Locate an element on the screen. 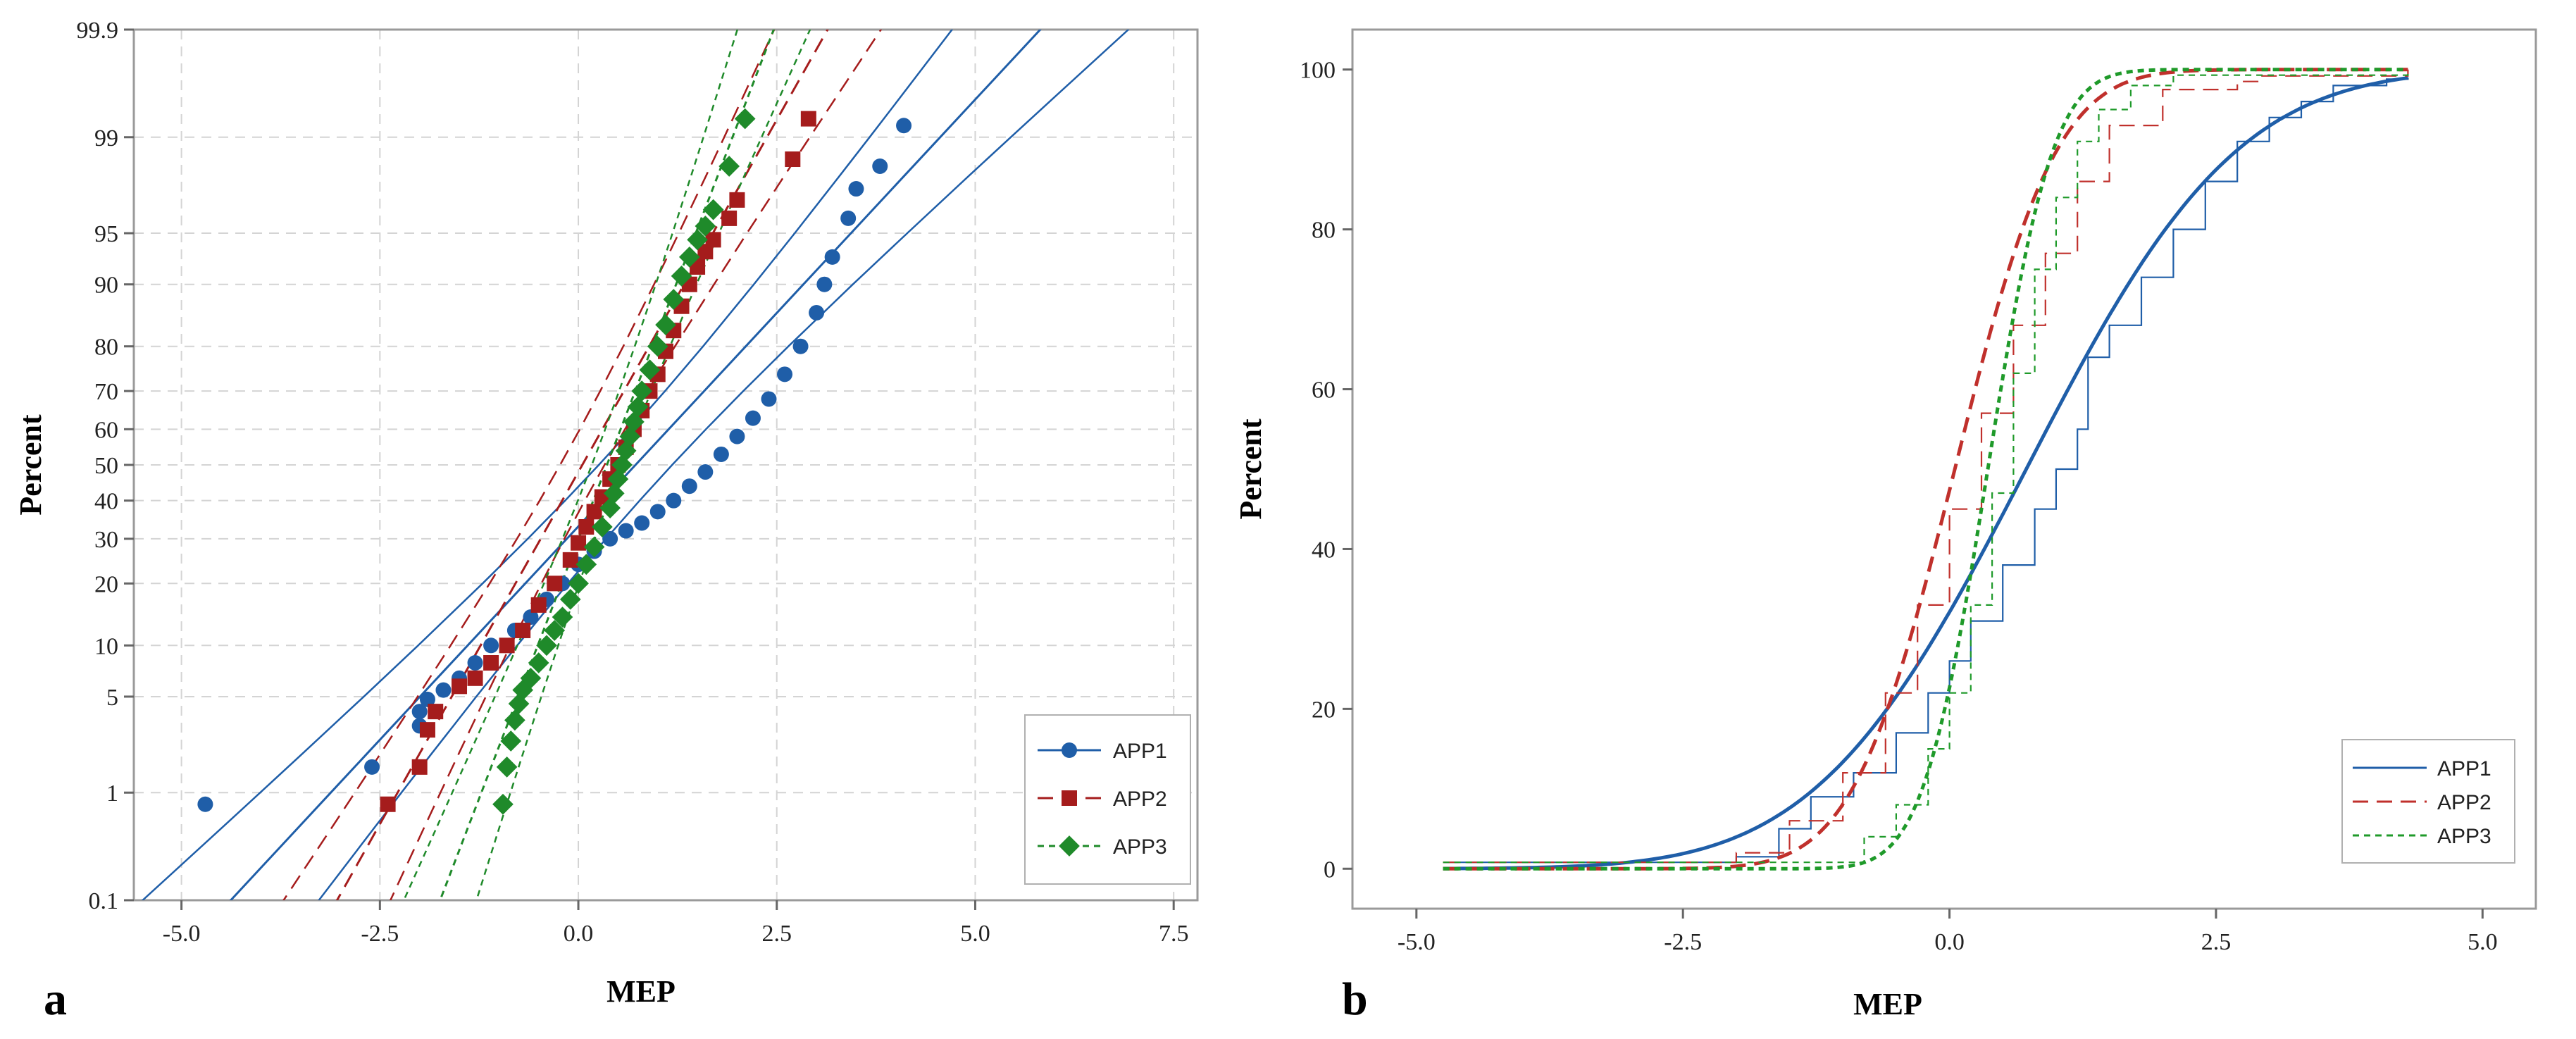 The height and width of the screenshot is (1039, 2576). y-tick-label: 1 is located at coordinates (112, 793).